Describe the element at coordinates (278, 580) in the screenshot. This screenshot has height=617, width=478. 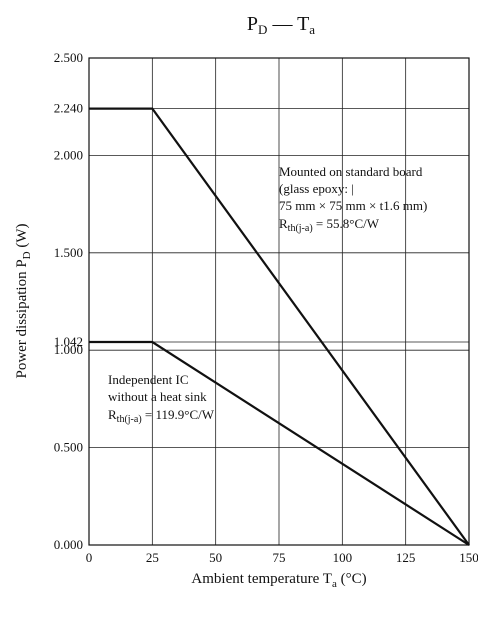
I see `x-axis-label: Ambient temperature Ta (°C)` at that location.